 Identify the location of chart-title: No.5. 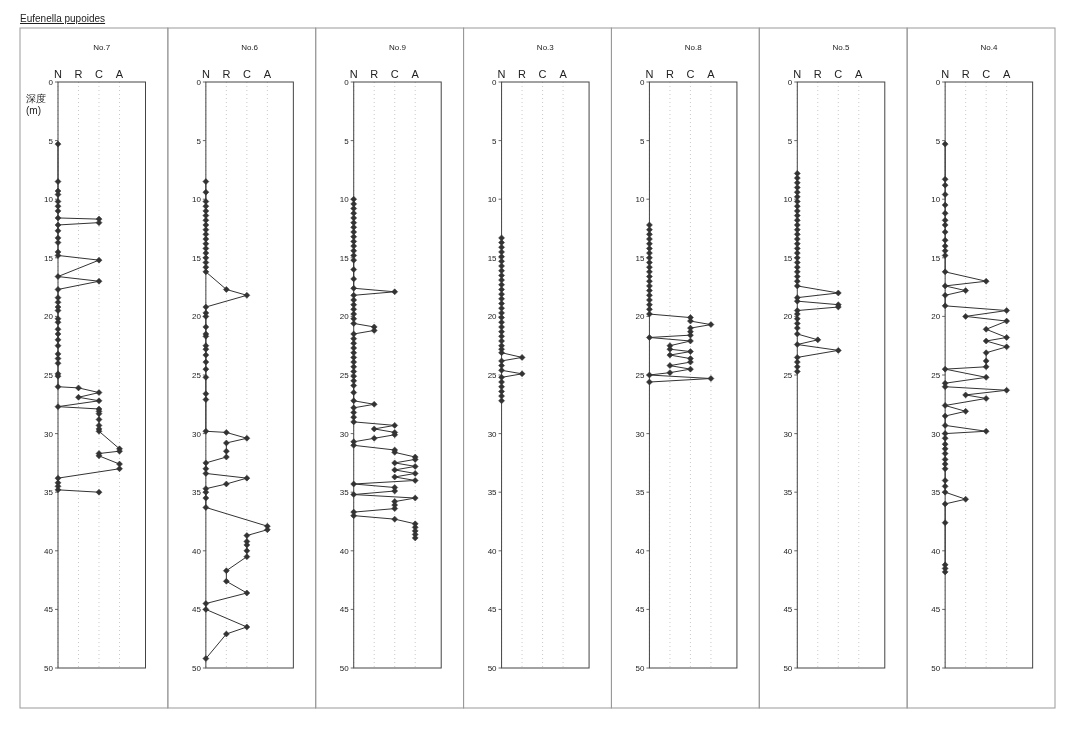
(841, 47).